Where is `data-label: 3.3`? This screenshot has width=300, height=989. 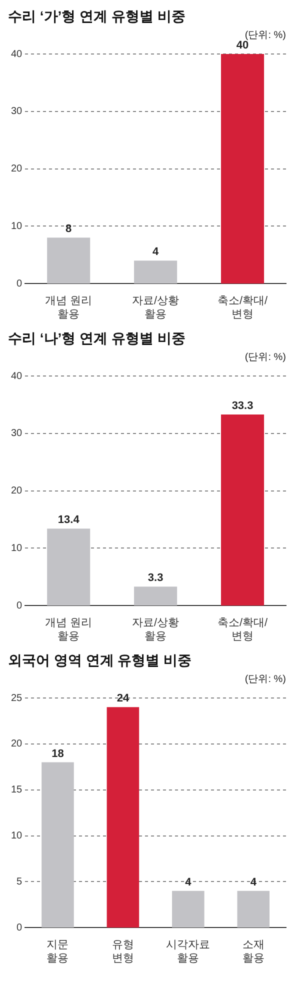 data-label: 3.3 is located at coordinates (156, 578).